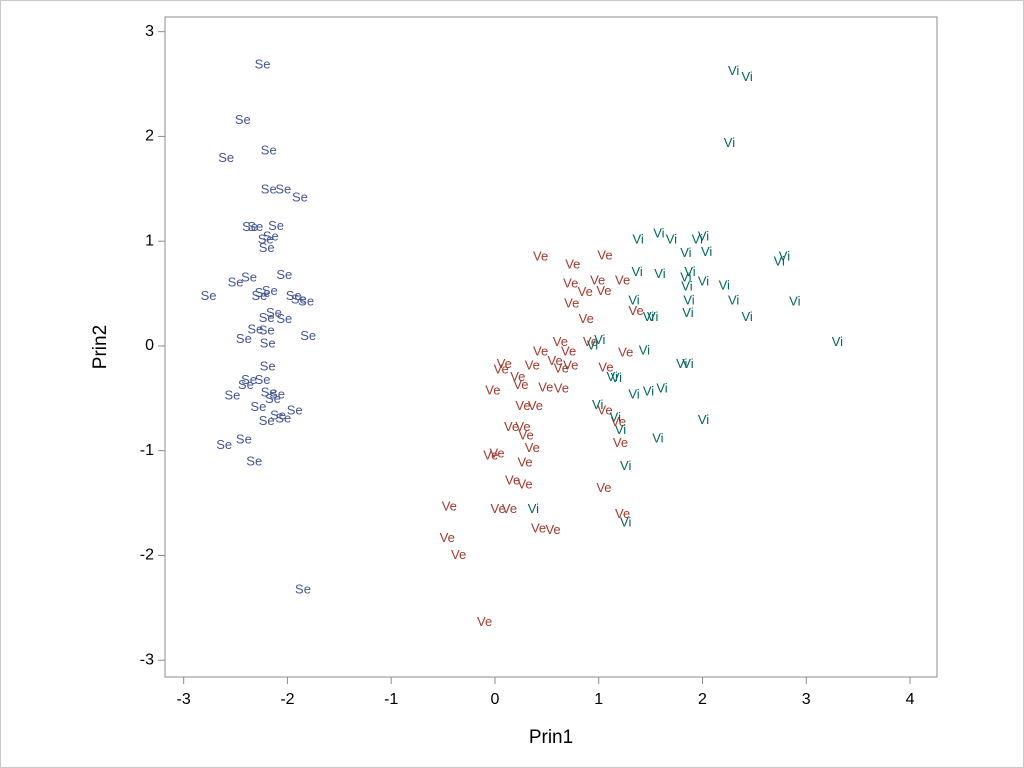 This screenshot has height=768, width=1024. What do you see at coordinates (149, 31) in the screenshot?
I see `y-tick-label: 3` at bounding box center [149, 31].